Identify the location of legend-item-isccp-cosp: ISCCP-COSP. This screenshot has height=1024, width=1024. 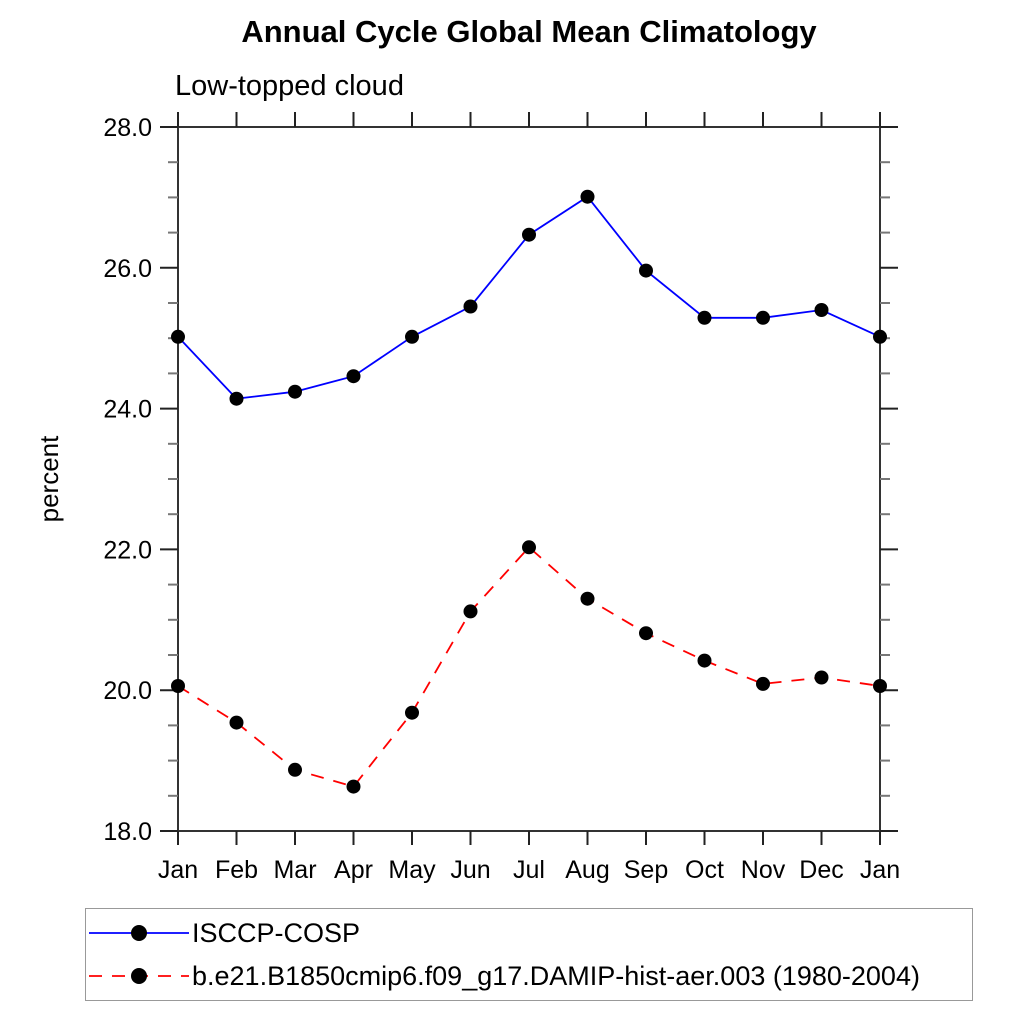
(529, 933).